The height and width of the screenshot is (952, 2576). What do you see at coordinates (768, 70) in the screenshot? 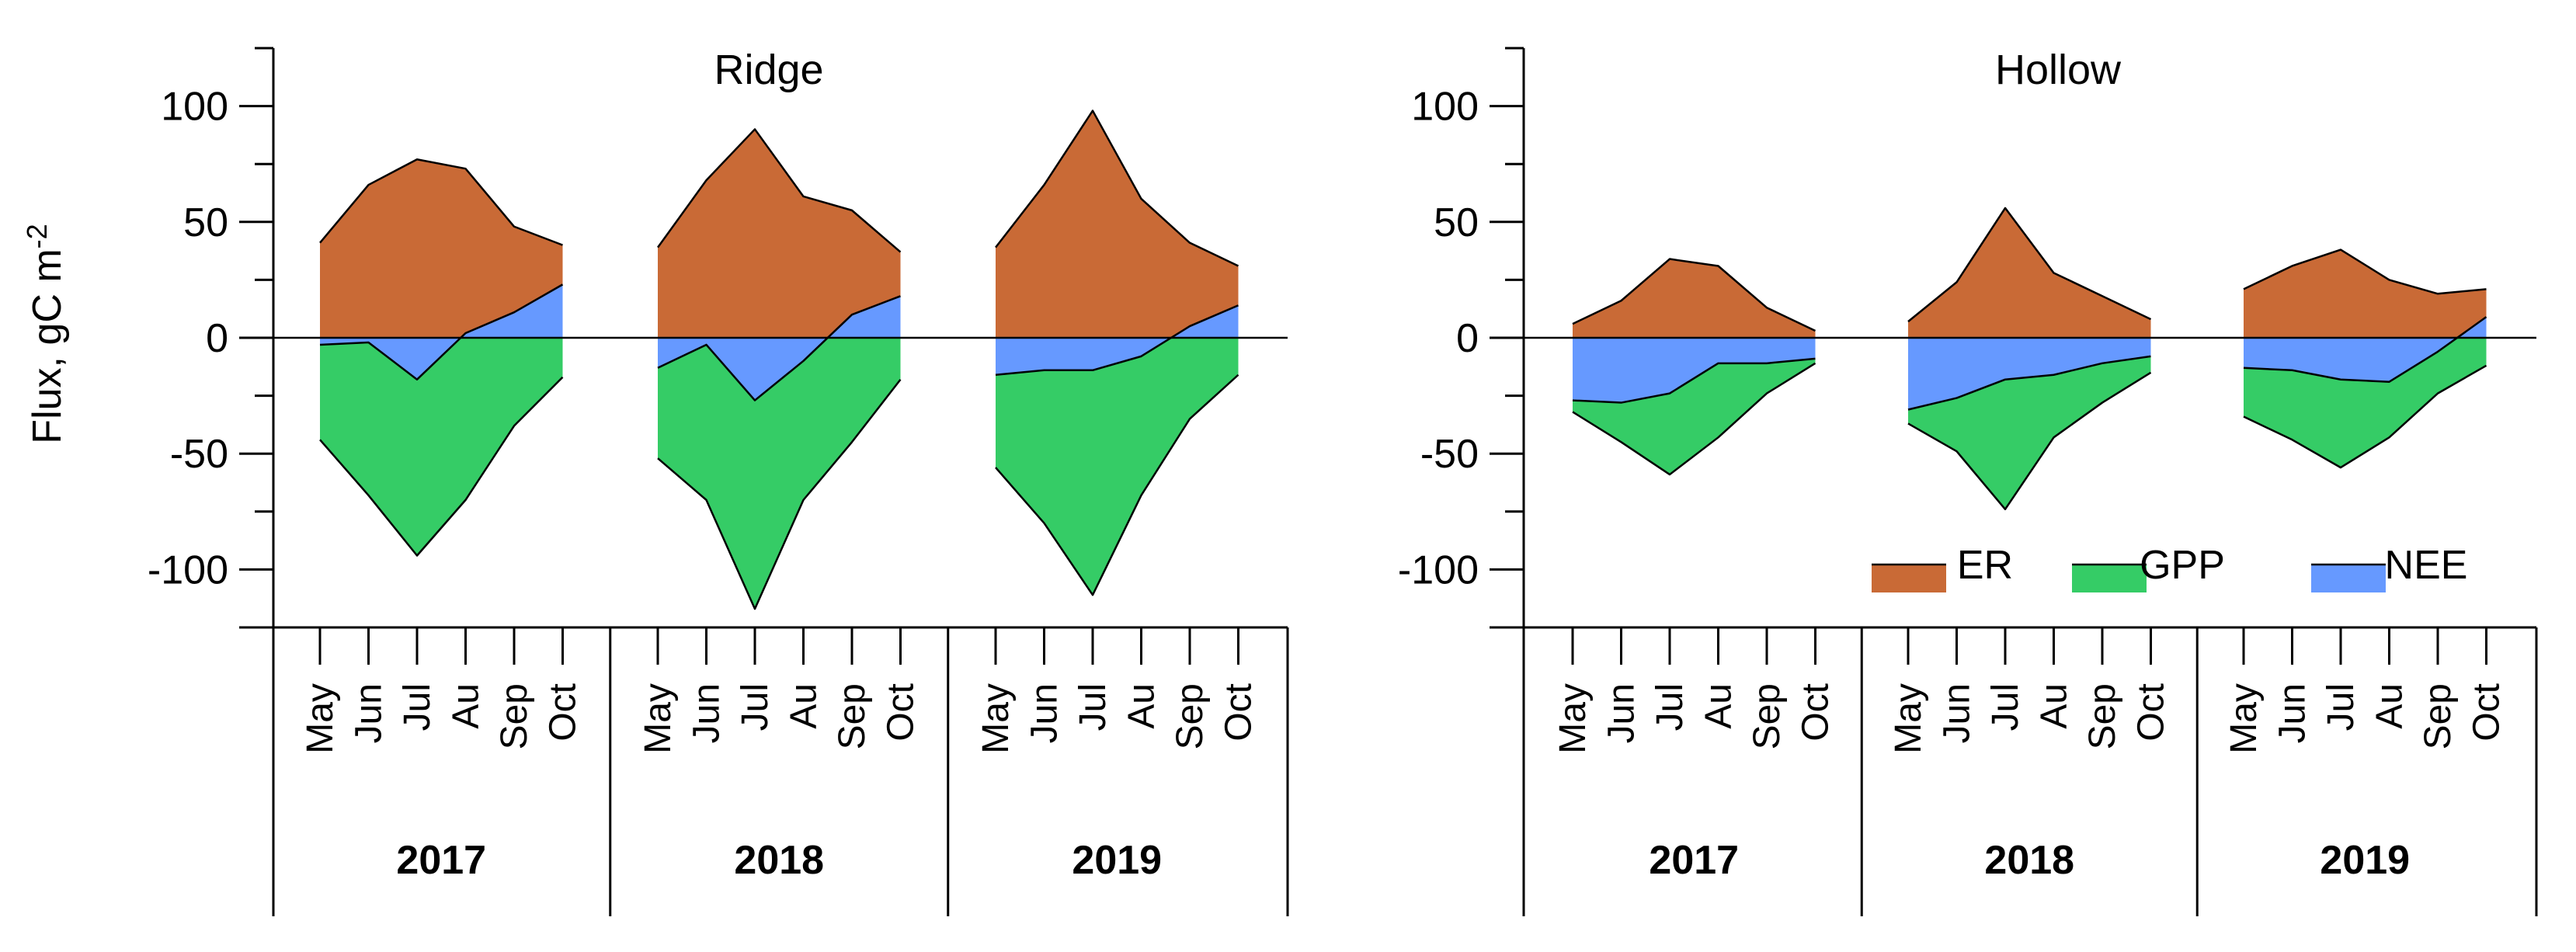
I see `ridge-panel-title: Ridge` at bounding box center [768, 70].